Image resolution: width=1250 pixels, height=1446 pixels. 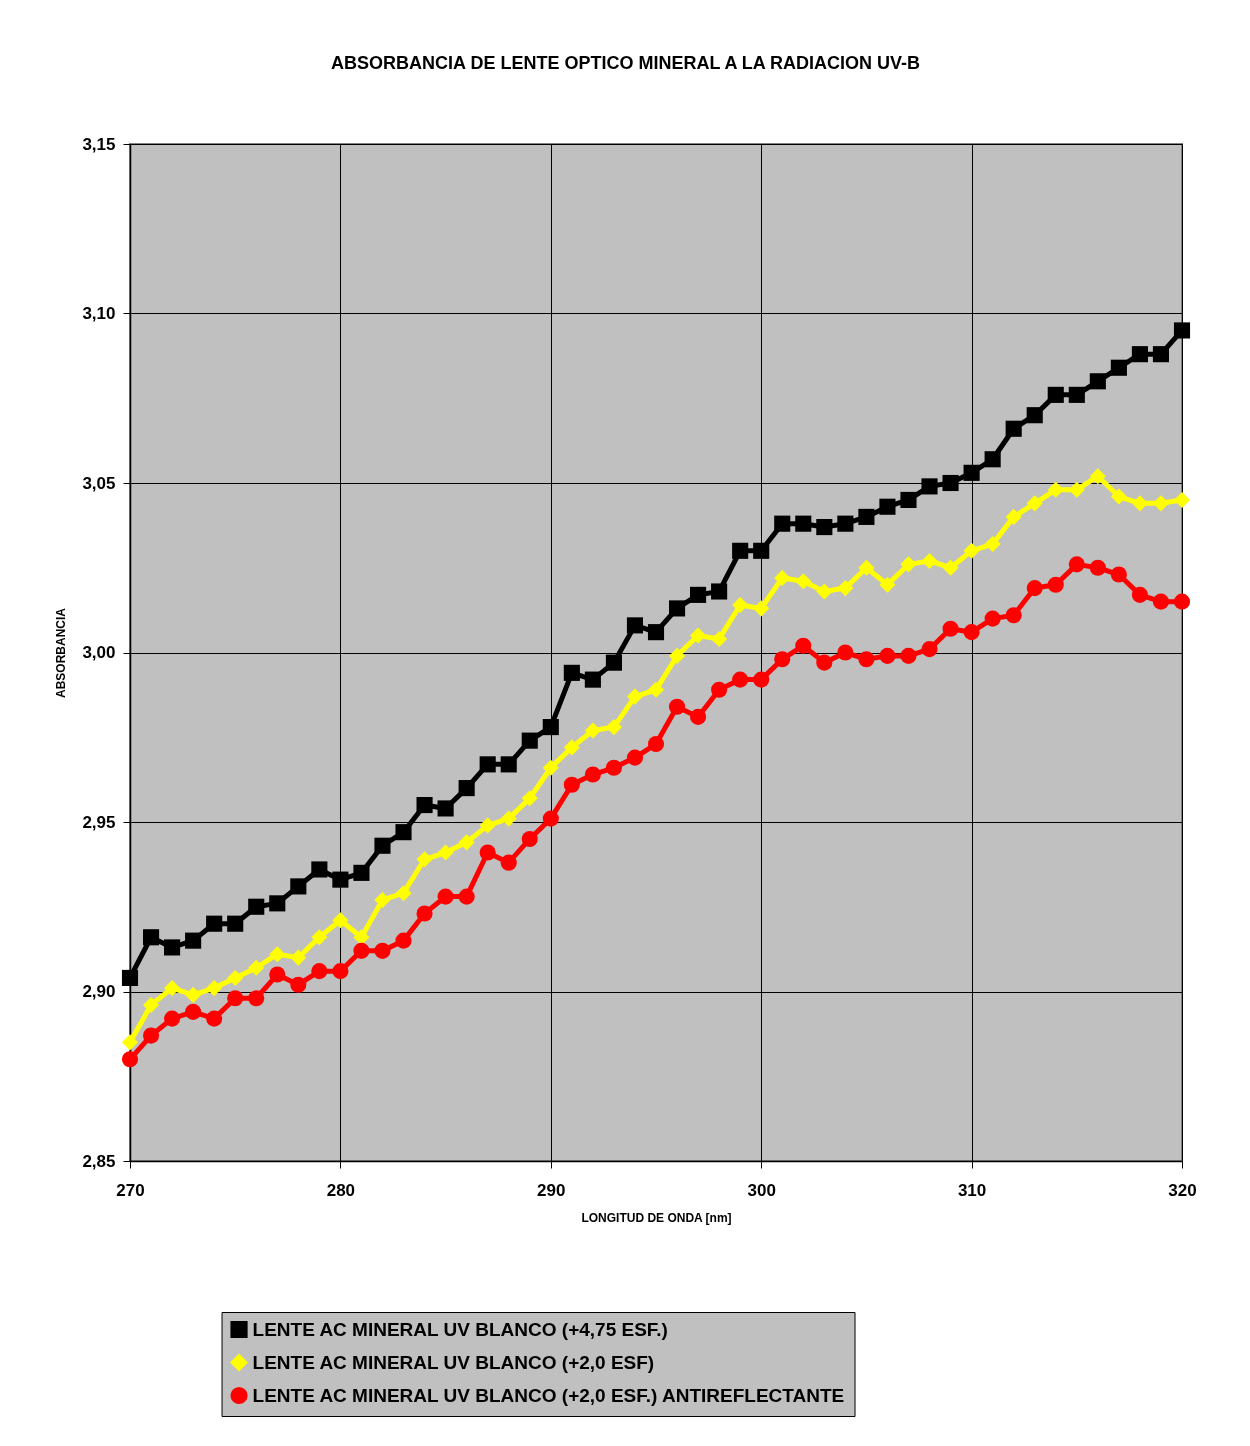 What do you see at coordinates (341, 1190) in the screenshot?
I see `x-tick-label: 280` at bounding box center [341, 1190].